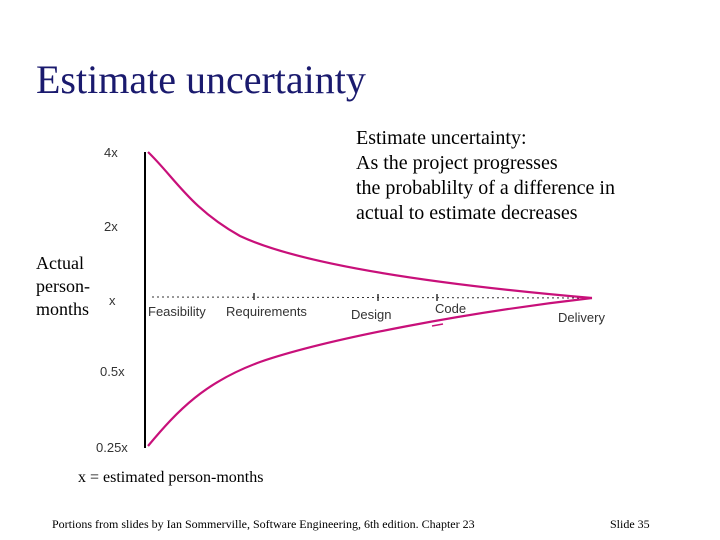  Describe the element at coordinates (177, 311) in the screenshot. I see `phase-label: Feasibility` at that location.